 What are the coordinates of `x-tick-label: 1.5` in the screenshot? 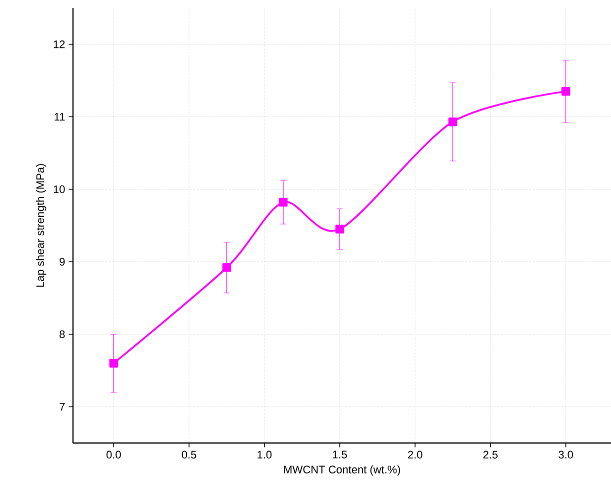 It's located at (339, 454).